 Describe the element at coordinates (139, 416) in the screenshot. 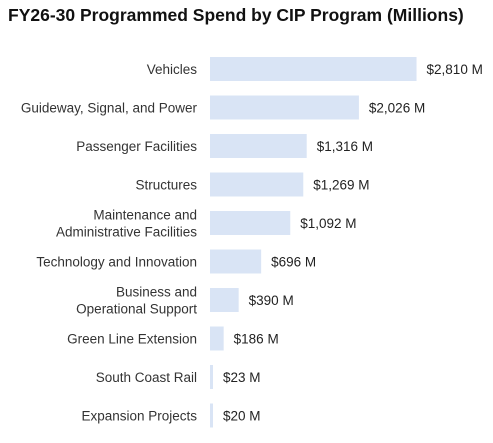

I see `category-label-9: Expansion Projects` at that location.